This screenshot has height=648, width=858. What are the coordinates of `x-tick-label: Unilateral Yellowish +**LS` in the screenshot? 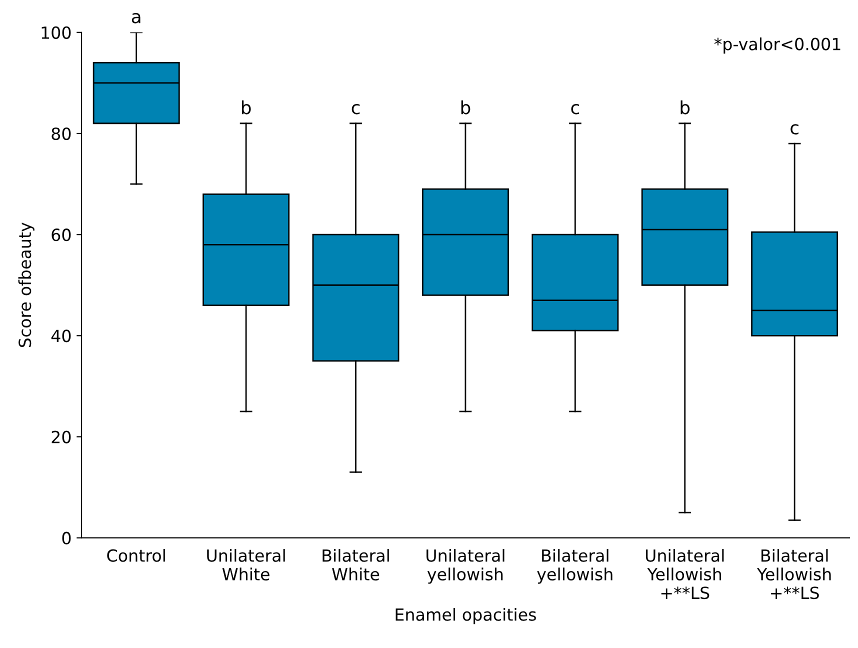 It's located at (685, 574).